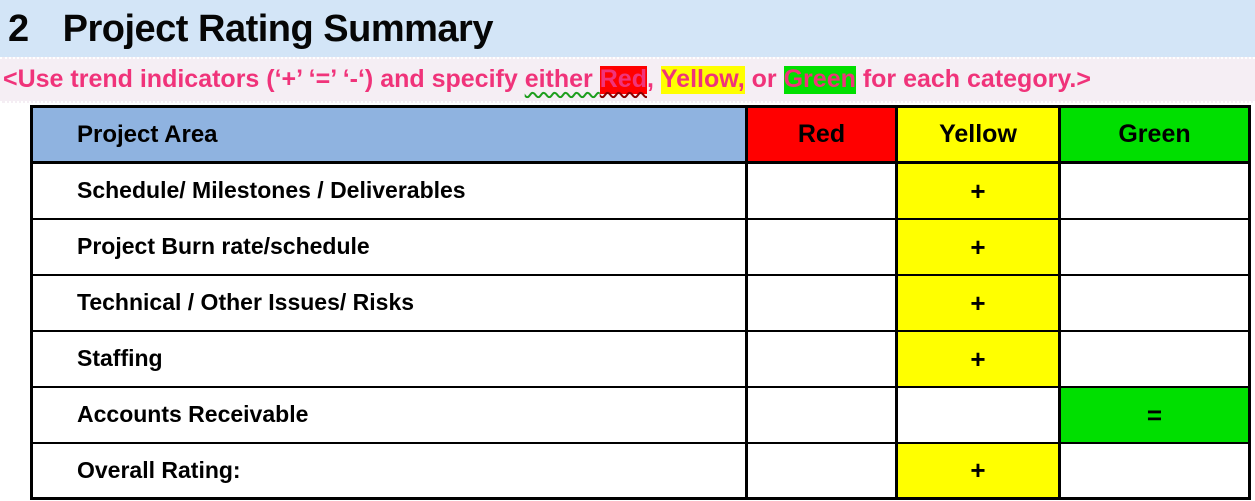  I want to click on column-header-yellow: Yellow, so click(978, 134).